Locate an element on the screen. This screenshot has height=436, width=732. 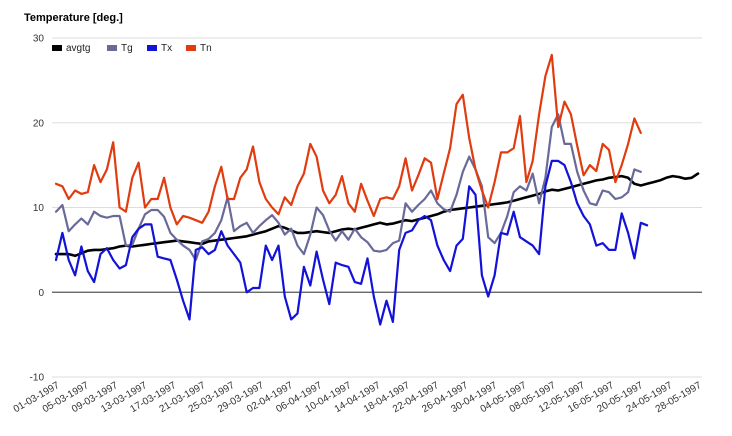
y-axis-ticks: -10 0 10 20 30 is located at coordinates (37, 209).